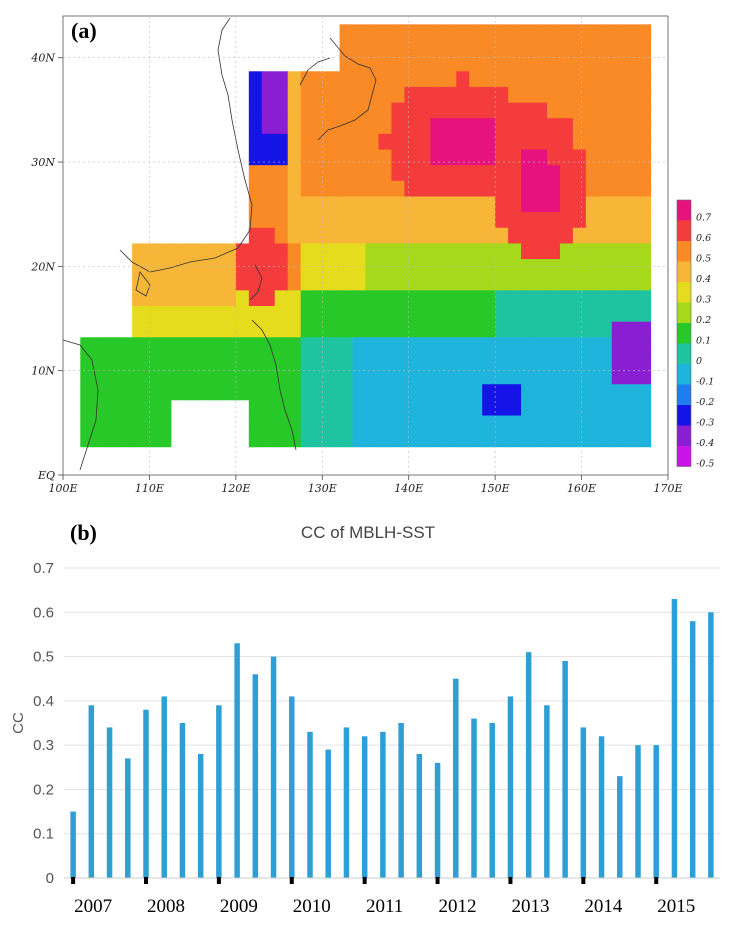  What do you see at coordinates (42, 58) in the screenshot?
I see `map-y-tick-label: 40N` at bounding box center [42, 58].